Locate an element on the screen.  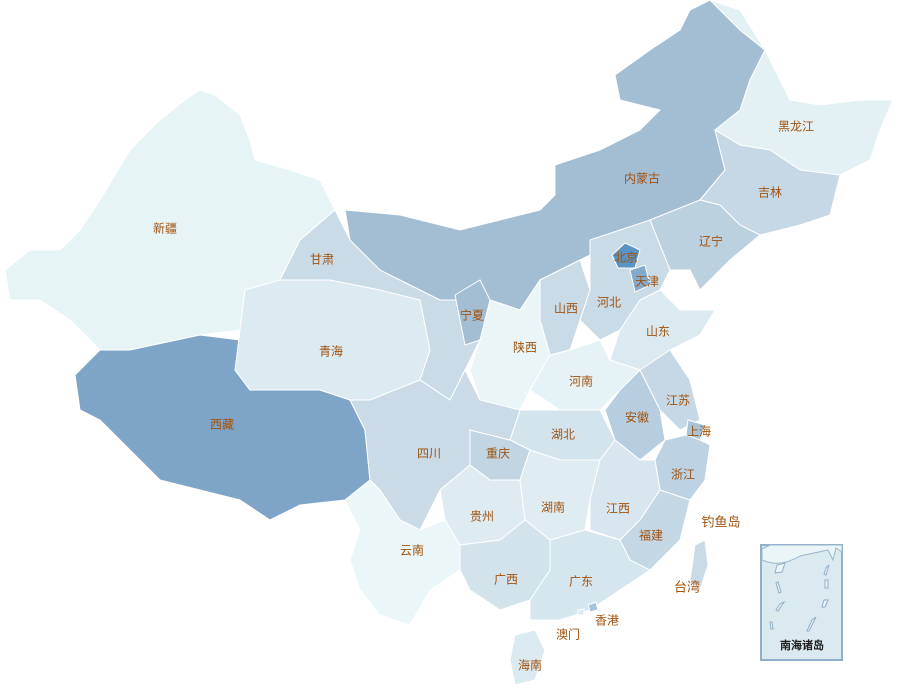
province-zhejiang is located at coordinates (682, 467).